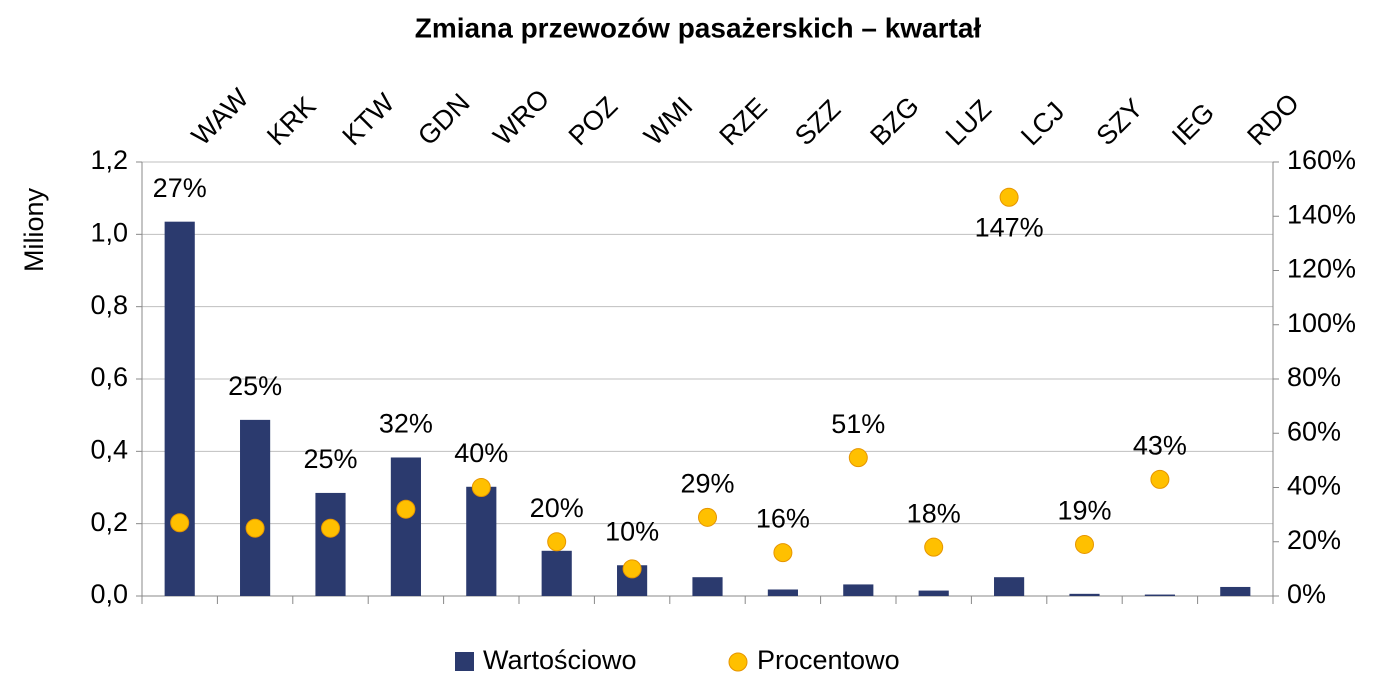 Image resolution: width=1397 pixels, height=681 pixels. I want to click on x-tick-label: LCJ, so click(1042, 123).